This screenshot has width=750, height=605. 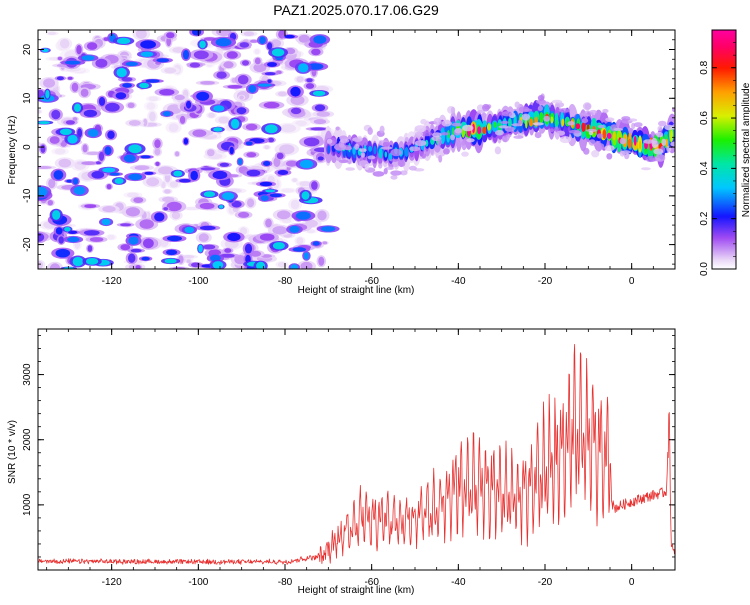 I want to click on x-tick-label: -20, so click(x=545, y=582).